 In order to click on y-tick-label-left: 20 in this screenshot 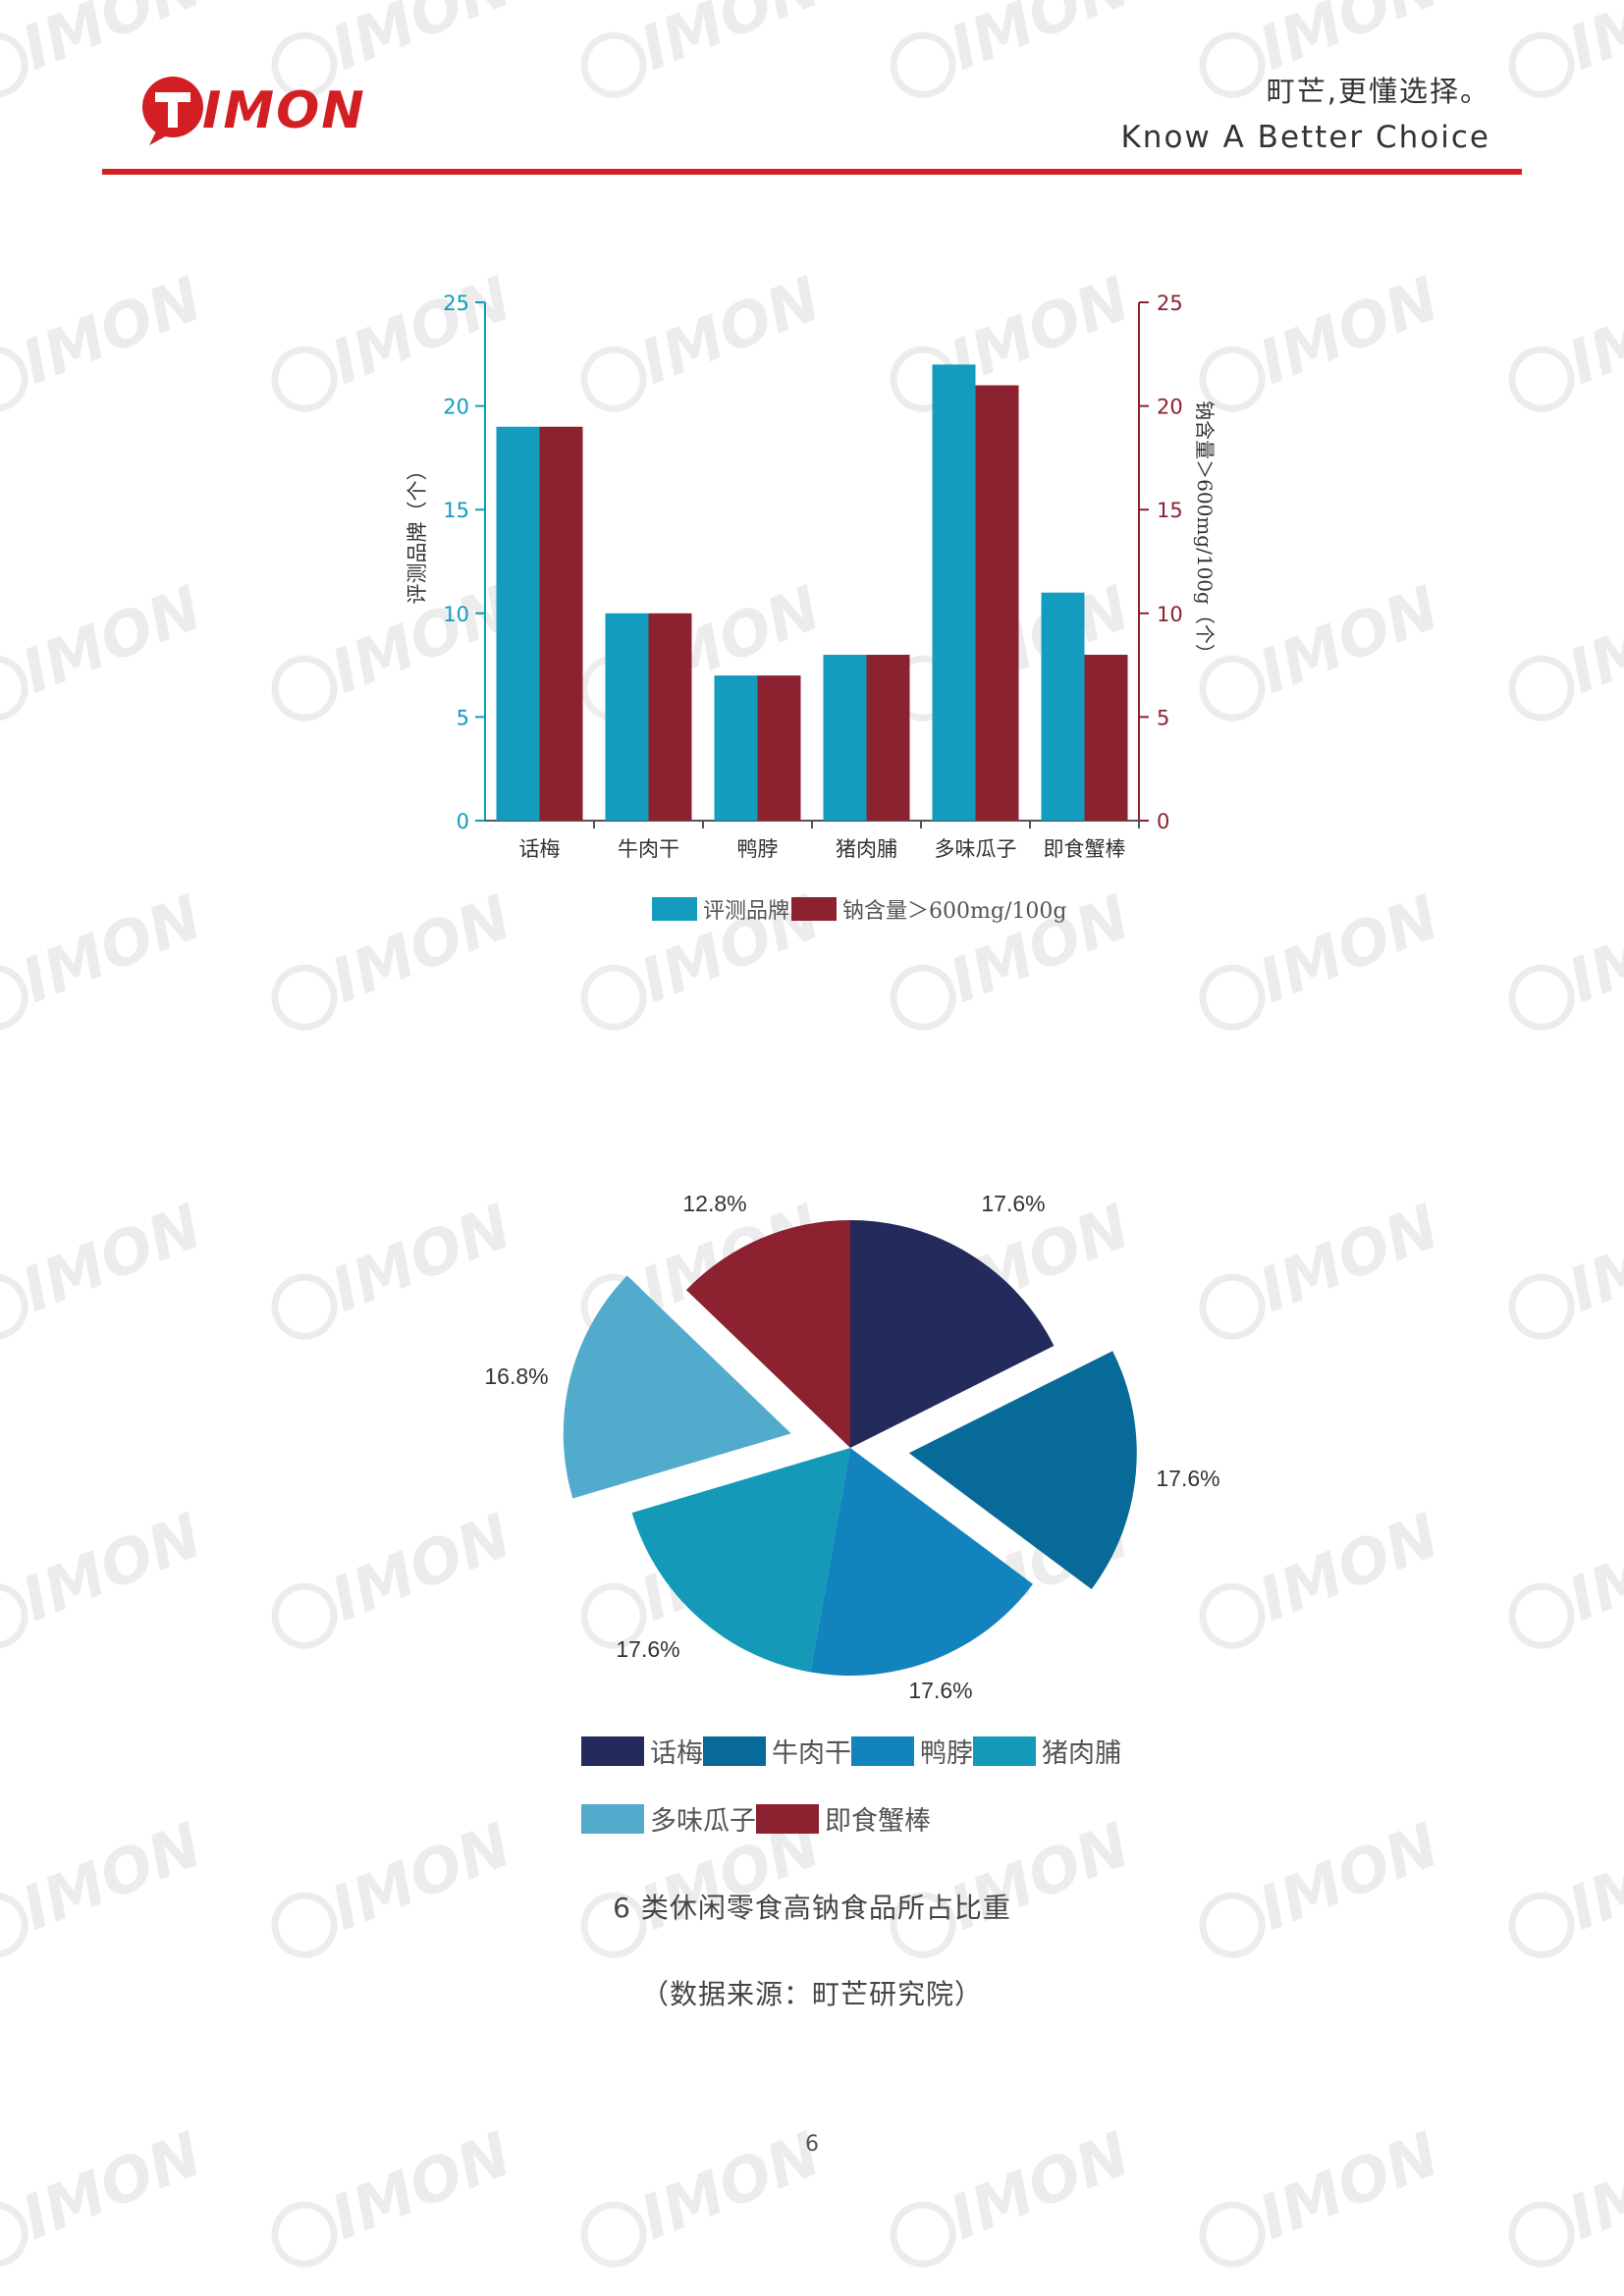, I will do `click(456, 407)`.